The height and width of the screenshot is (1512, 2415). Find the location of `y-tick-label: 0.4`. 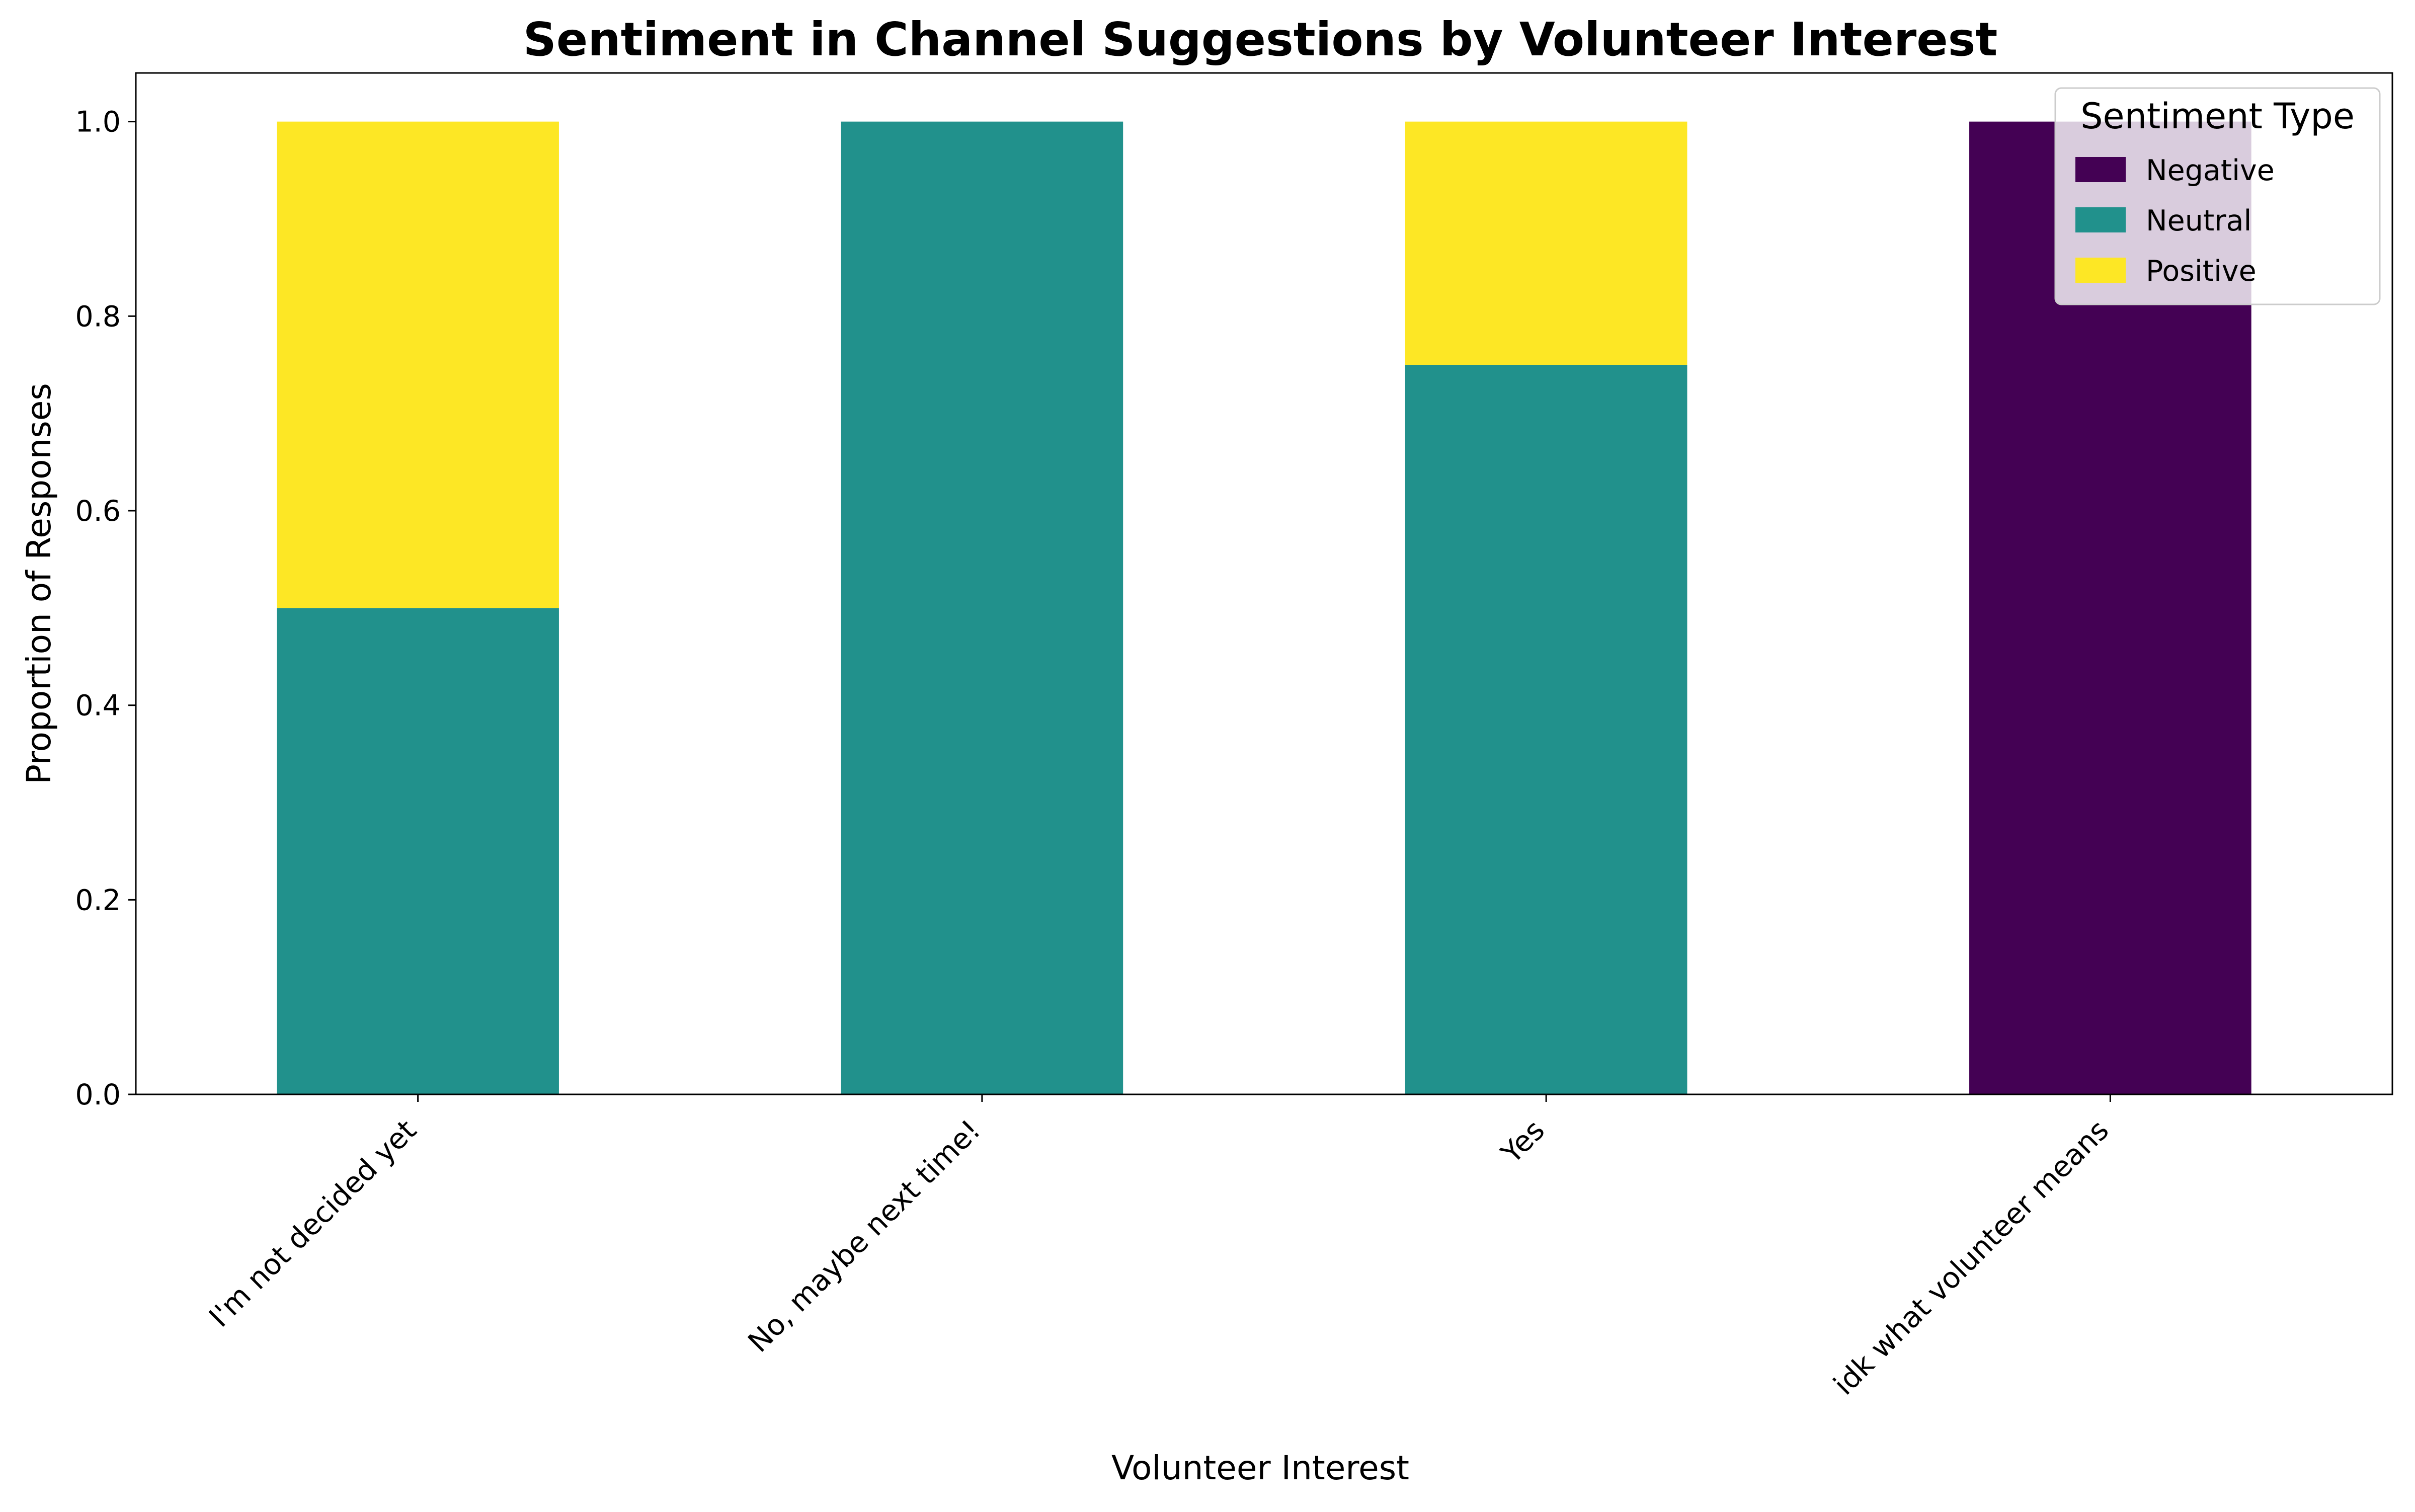

y-tick-label: 0.4 is located at coordinates (98, 706).